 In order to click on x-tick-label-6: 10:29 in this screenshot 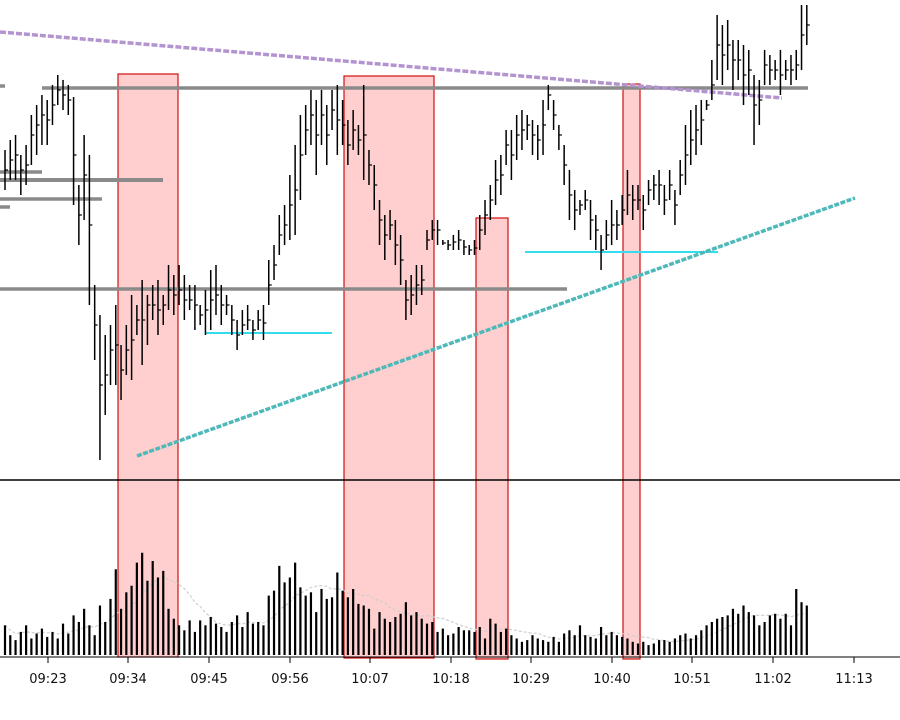, I will do `click(530, 679)`.